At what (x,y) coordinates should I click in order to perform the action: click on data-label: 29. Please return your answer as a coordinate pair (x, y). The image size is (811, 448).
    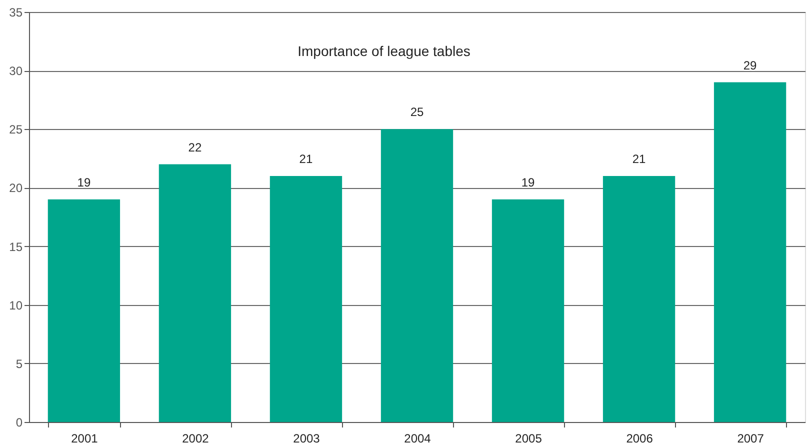
    Looking at the image, I should click on (750, 65).